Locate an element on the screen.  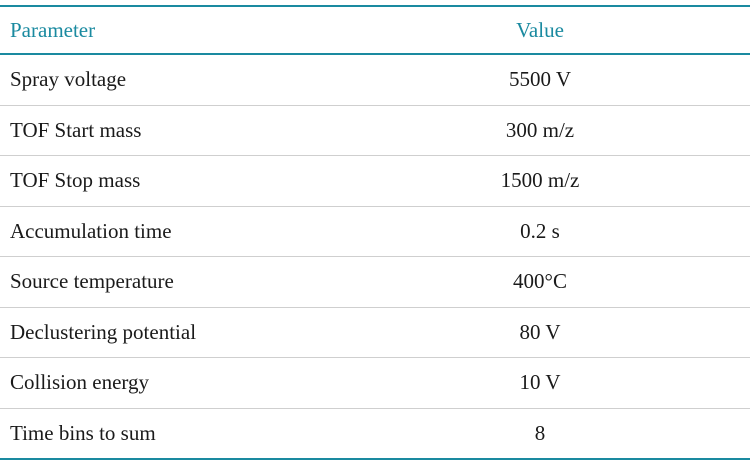
table-cell: TOF Stop mass is located at coordinates (200, 181).